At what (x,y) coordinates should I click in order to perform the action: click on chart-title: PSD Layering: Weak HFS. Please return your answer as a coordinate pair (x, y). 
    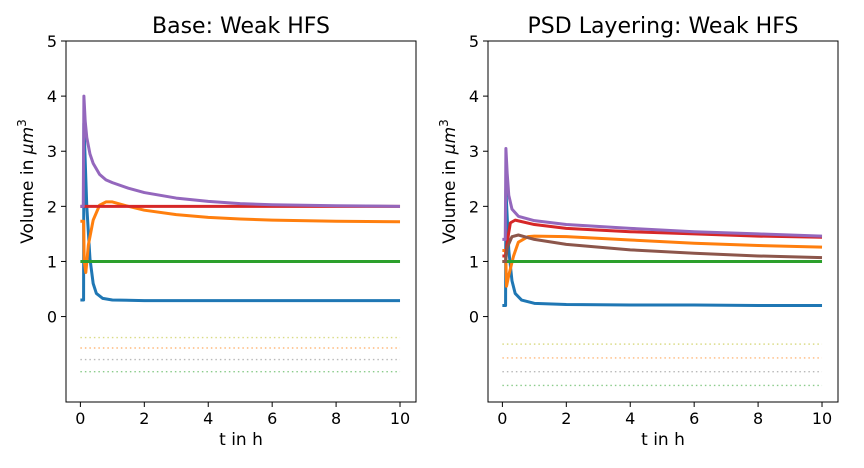
    Looking at the image, I should click on (663, 26).